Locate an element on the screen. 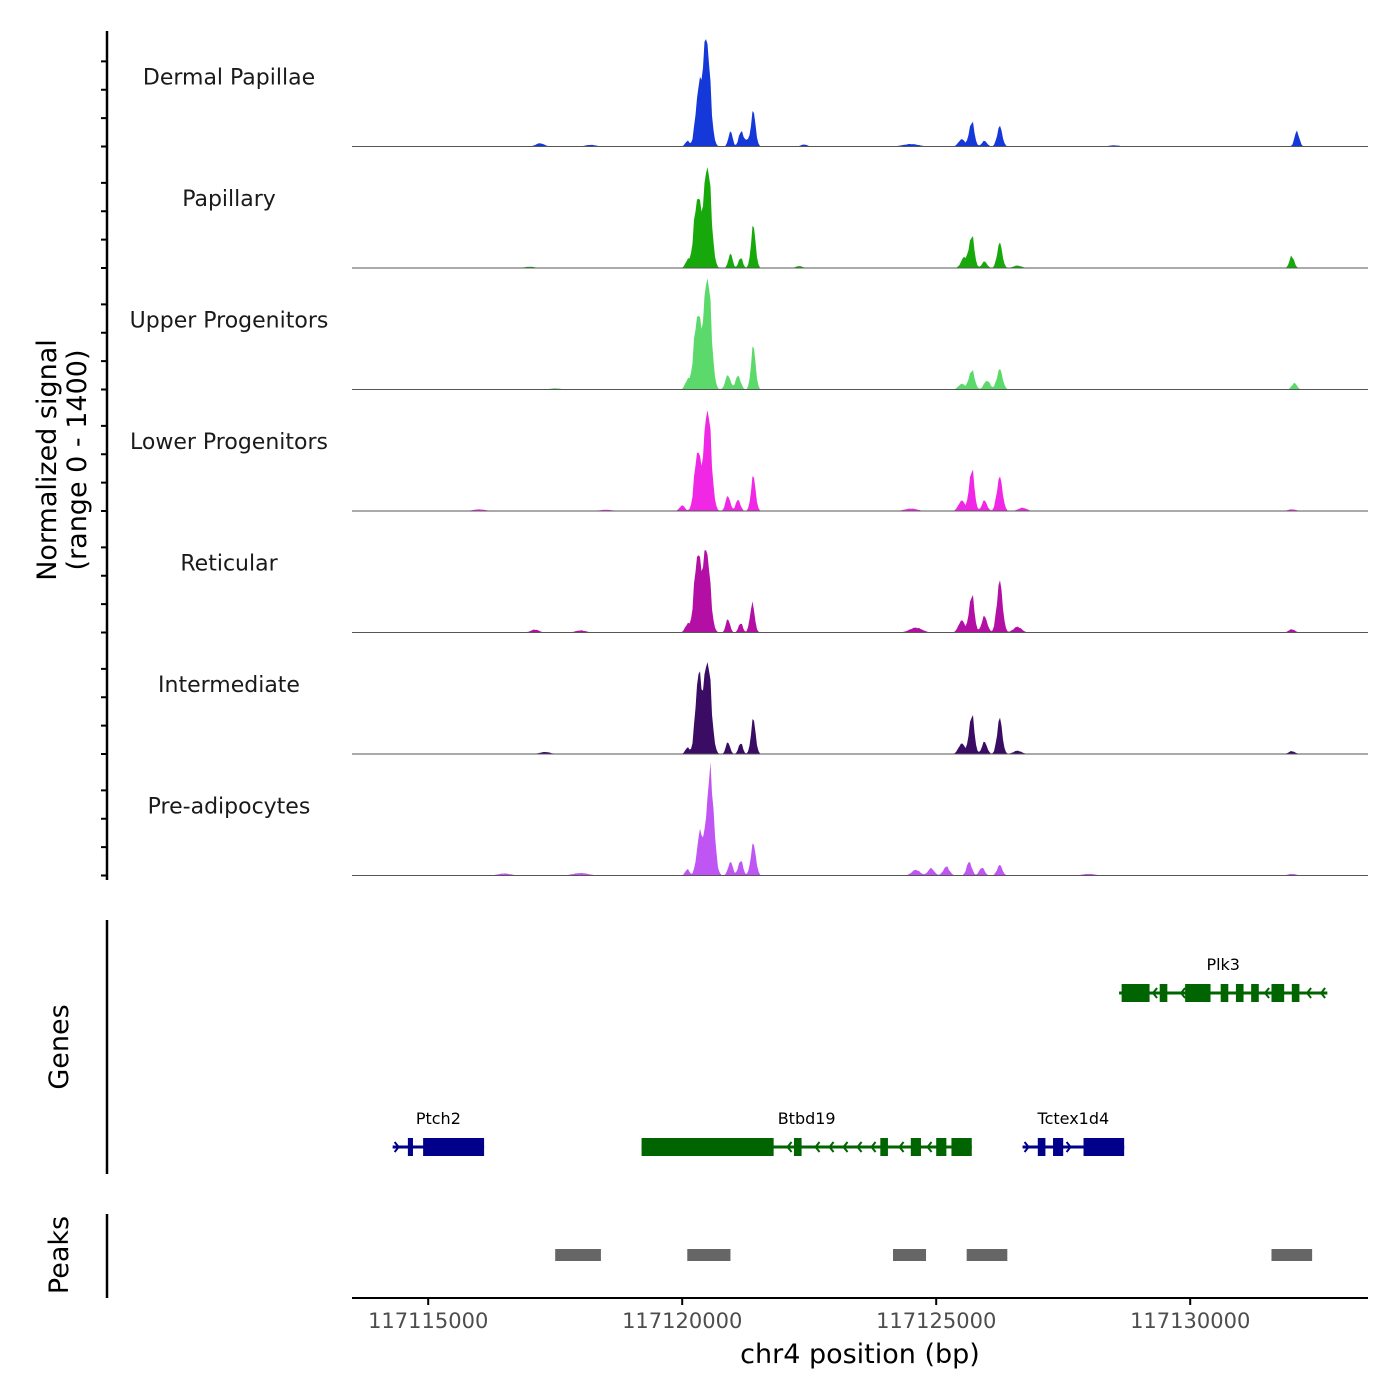 The height and width of the screenshot is (1400, 1400). x-tick-label: 117130000 is located at coordinates (1190, 1321).